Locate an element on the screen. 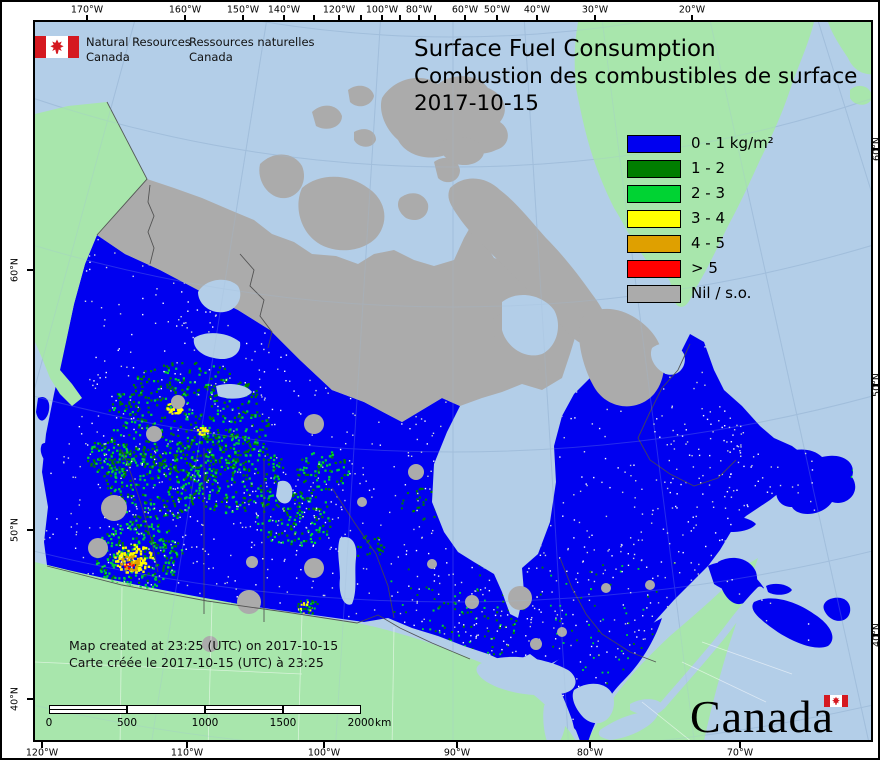 Image resolution: width=880 pixels, height=762 pixels. longitude-label: 50°W is located at coordinates (497, 10).